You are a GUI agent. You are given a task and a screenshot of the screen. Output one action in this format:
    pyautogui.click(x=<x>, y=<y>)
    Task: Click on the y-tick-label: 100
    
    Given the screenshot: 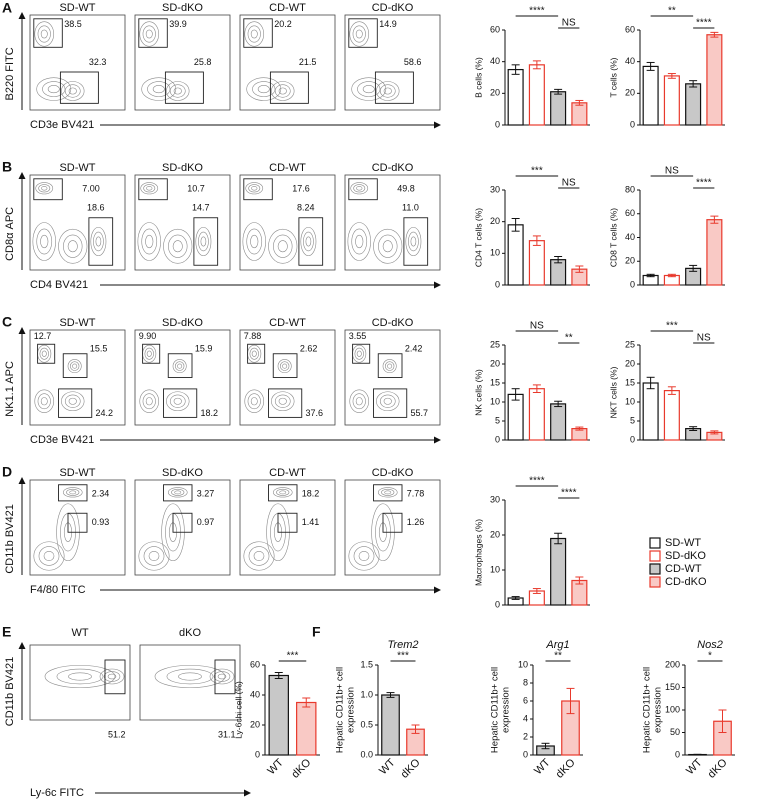 What is the action you would take?
    pyautogui.click(x=672, y=709)
    